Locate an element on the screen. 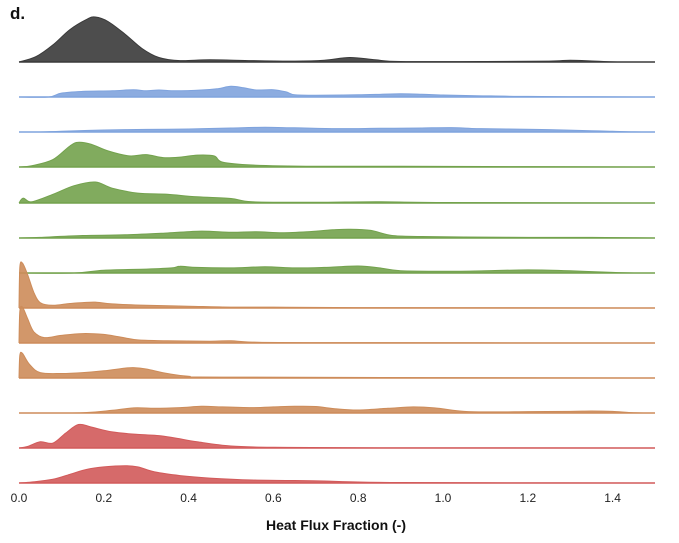 The height and width of the screenshot is (543, 679). x-axis-title: Heat Flux Fraction (-) is located at coordinates (336, 525).